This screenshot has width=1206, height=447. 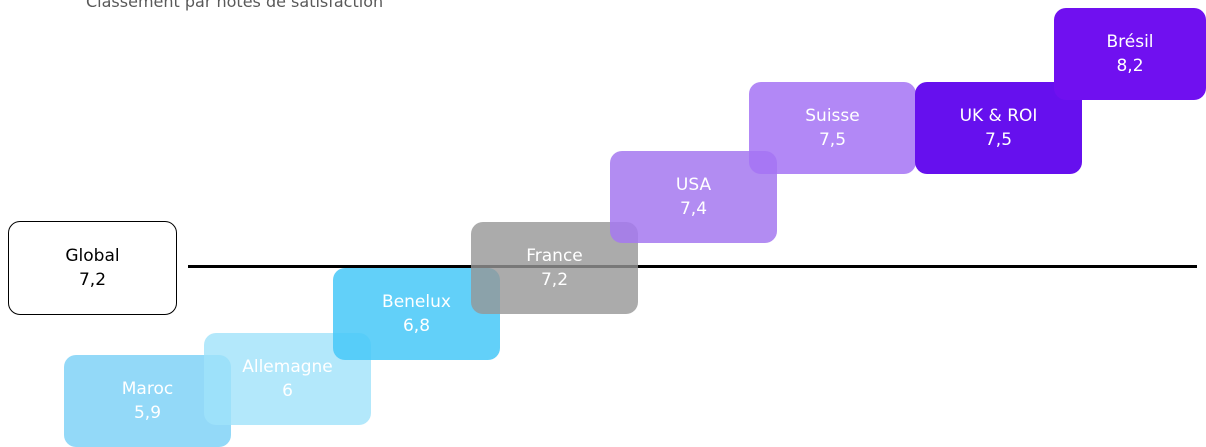 What do you see at coordinates (832, 116) in the screenshot?
I see `country-label: Suisse` at bounding box center [832, 116].